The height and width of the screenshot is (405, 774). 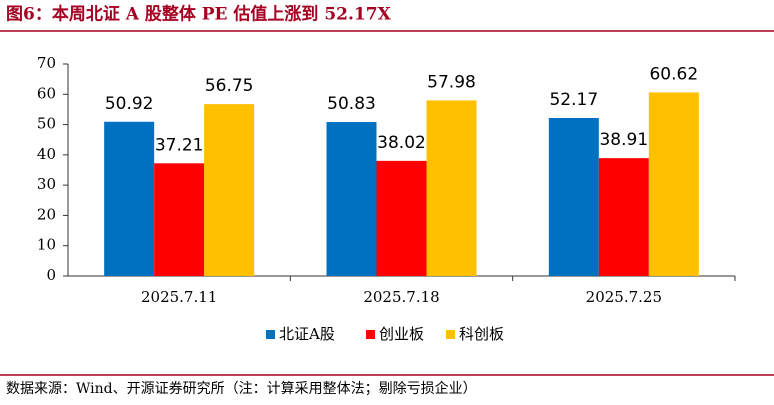 I want to click on y-tick-label: 30, so click(x=46, y=184).